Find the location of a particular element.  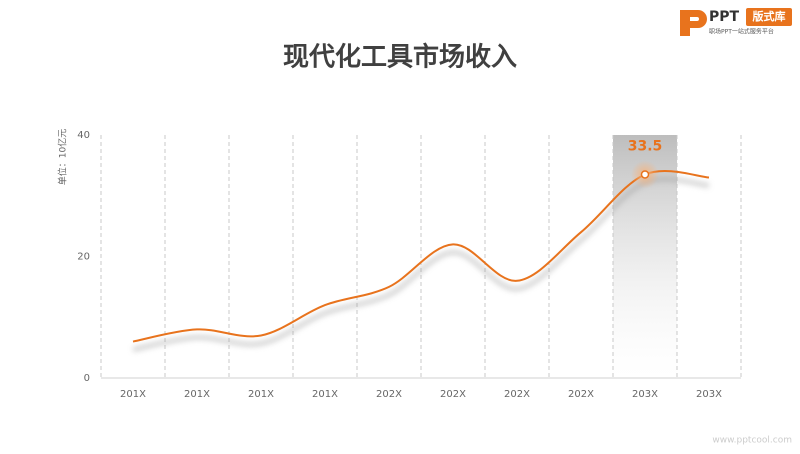

logo-brand: PPT is located at coordinates (724, 17).